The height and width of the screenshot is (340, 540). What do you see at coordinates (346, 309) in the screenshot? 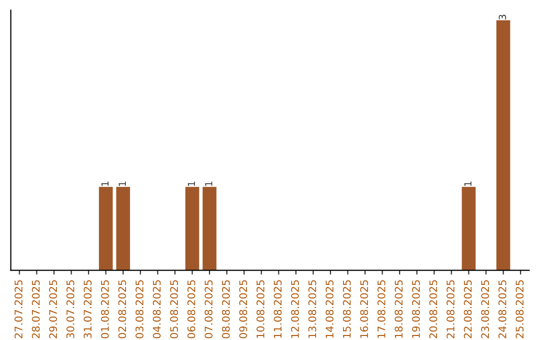
I see `x-tick-label: 15.08.2025` at bounding box center [346, 309].